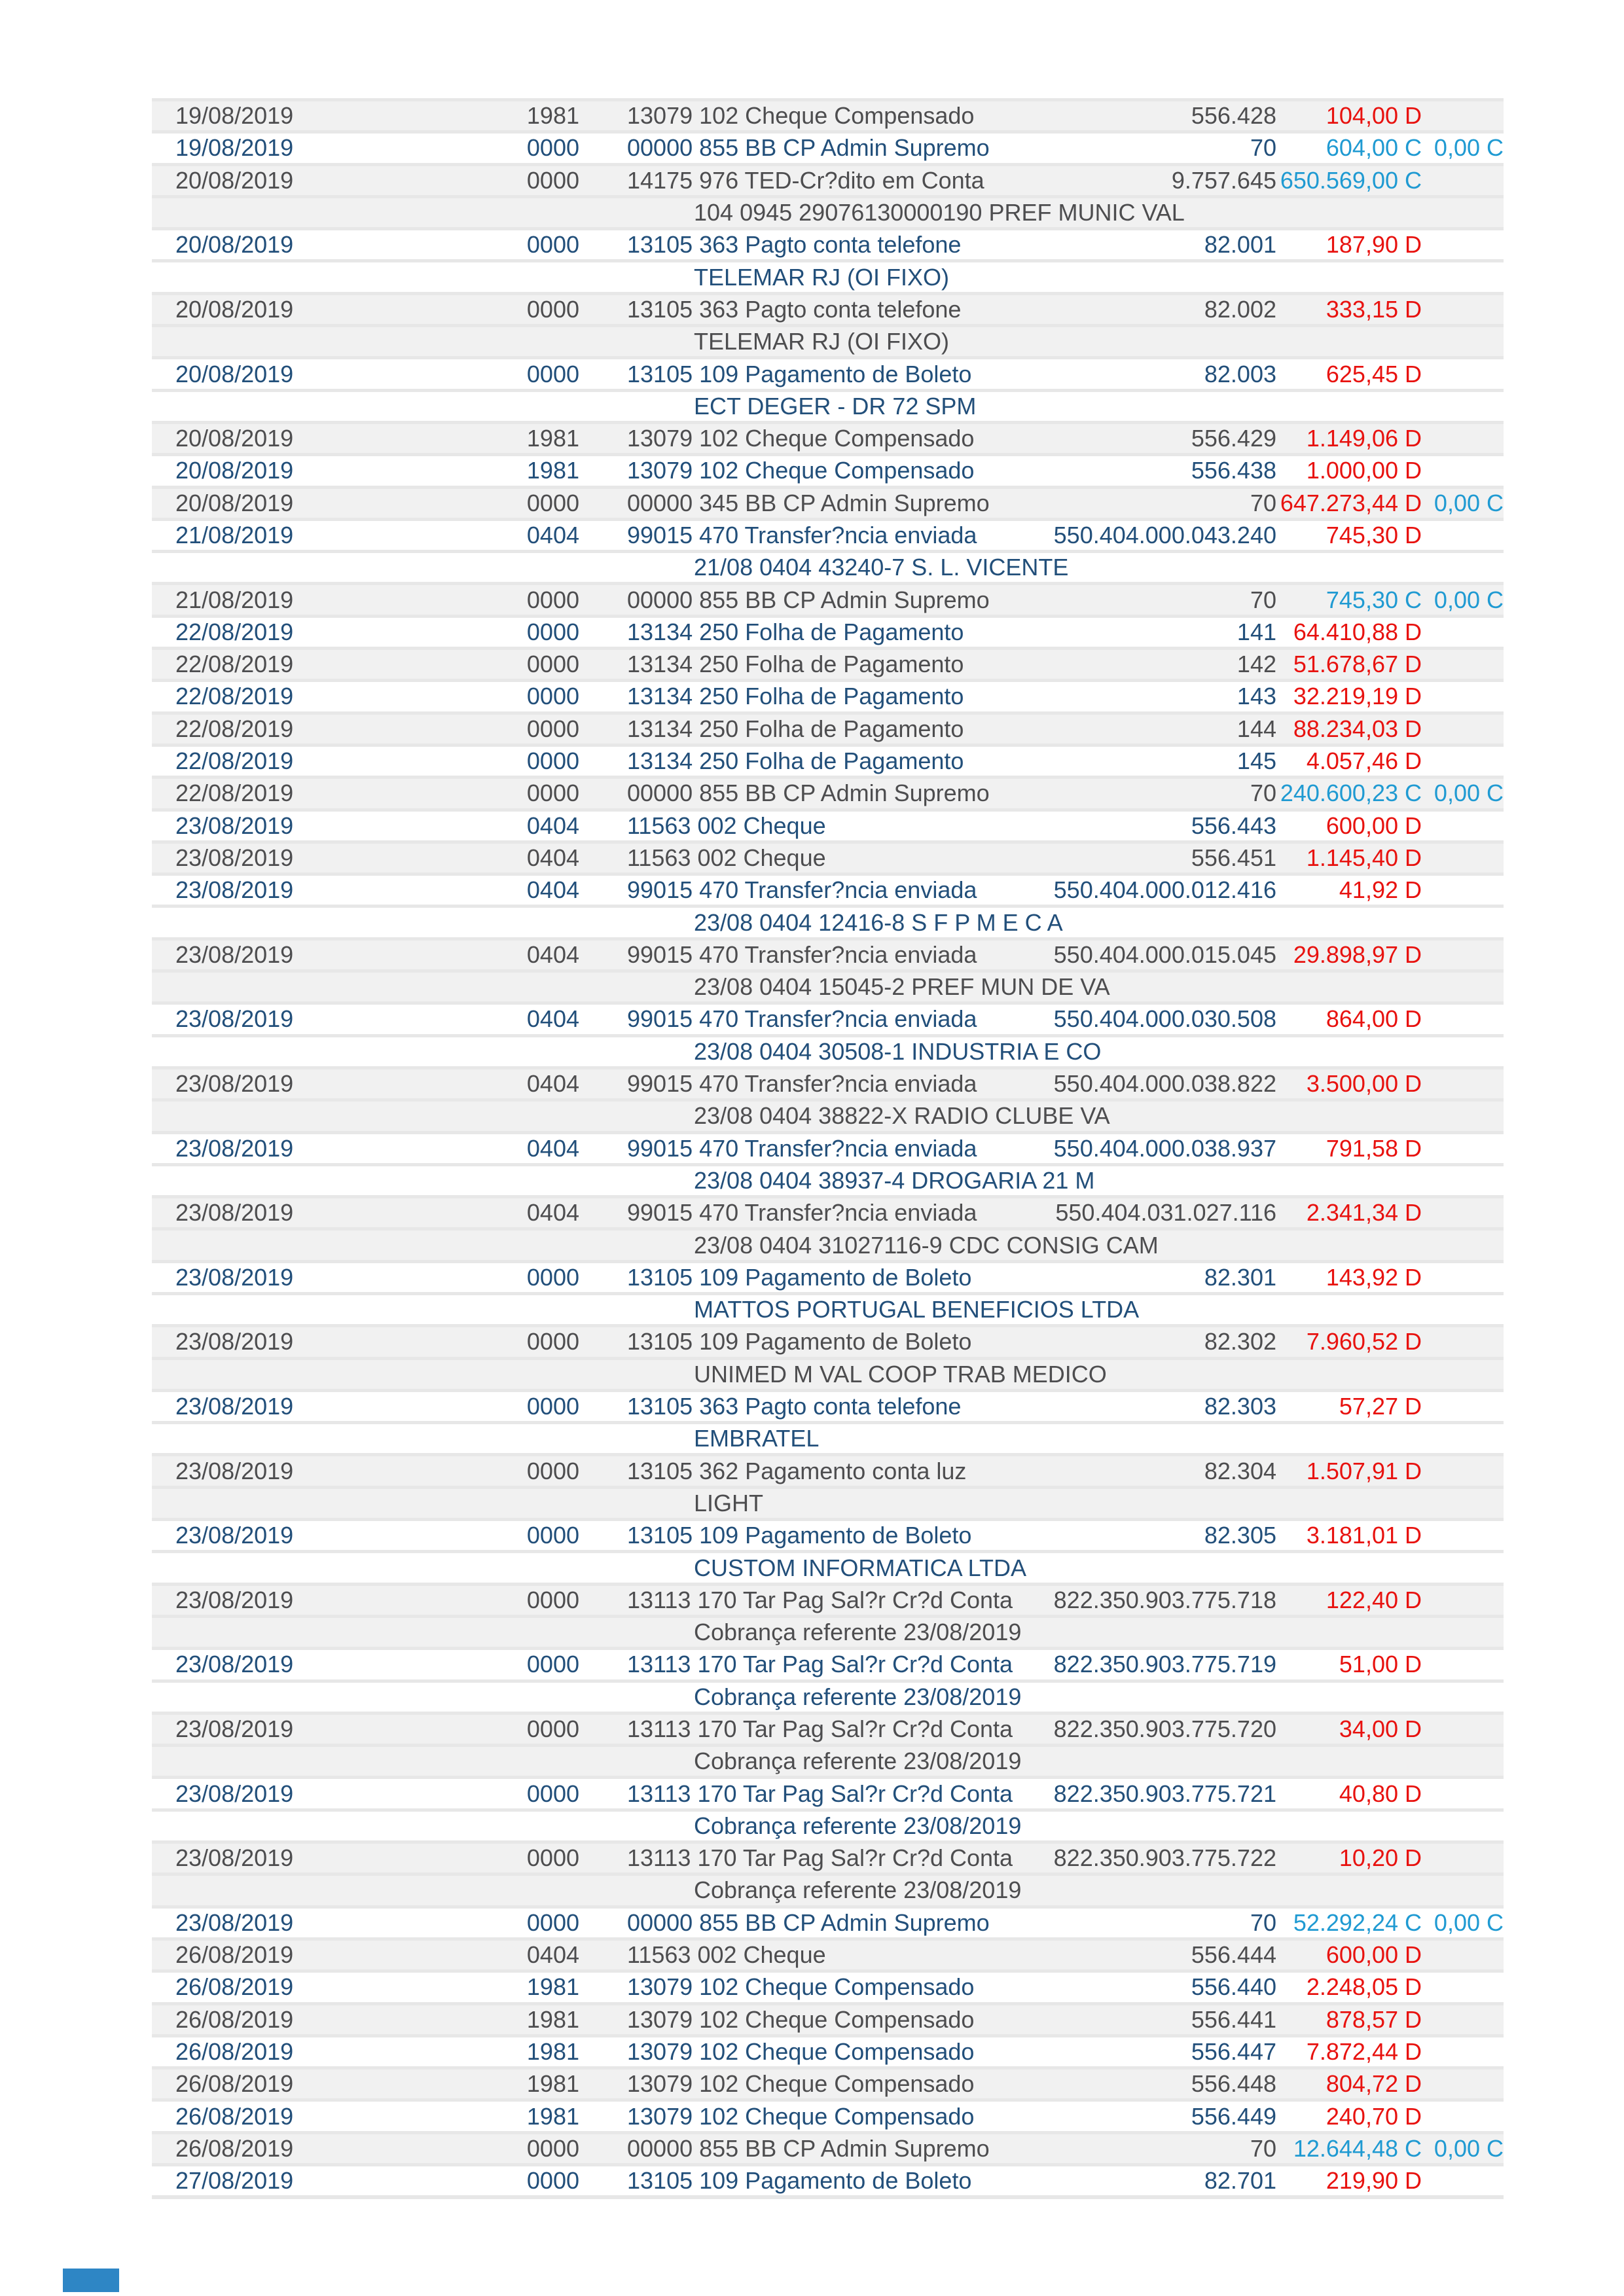  What do you see at coordinates (1380, 890) in the screenshot?
I see `transaction-value: 41,92 D` at bounding box center [1380, 890].